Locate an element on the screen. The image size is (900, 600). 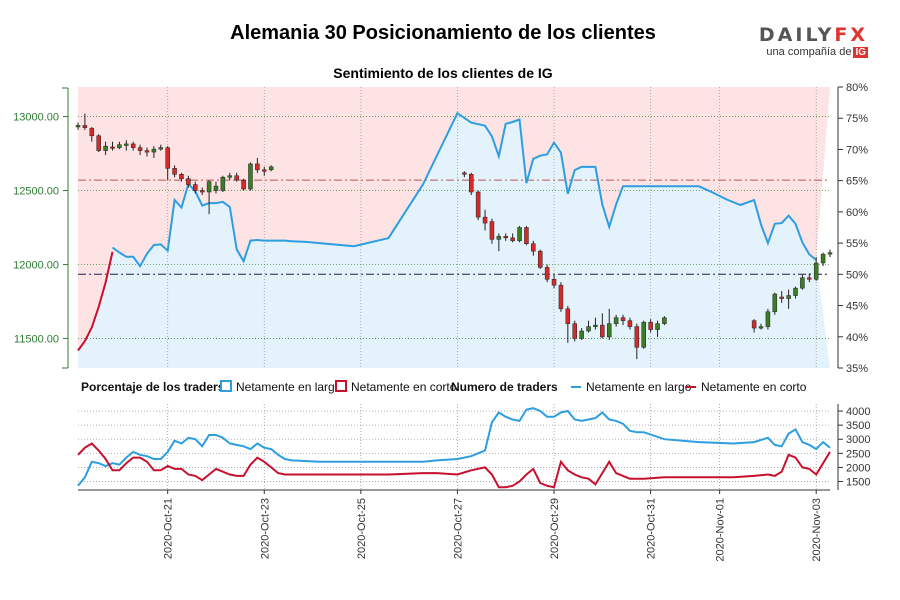
trader-tick-label: 2000 is located at coordinates (858, 468).